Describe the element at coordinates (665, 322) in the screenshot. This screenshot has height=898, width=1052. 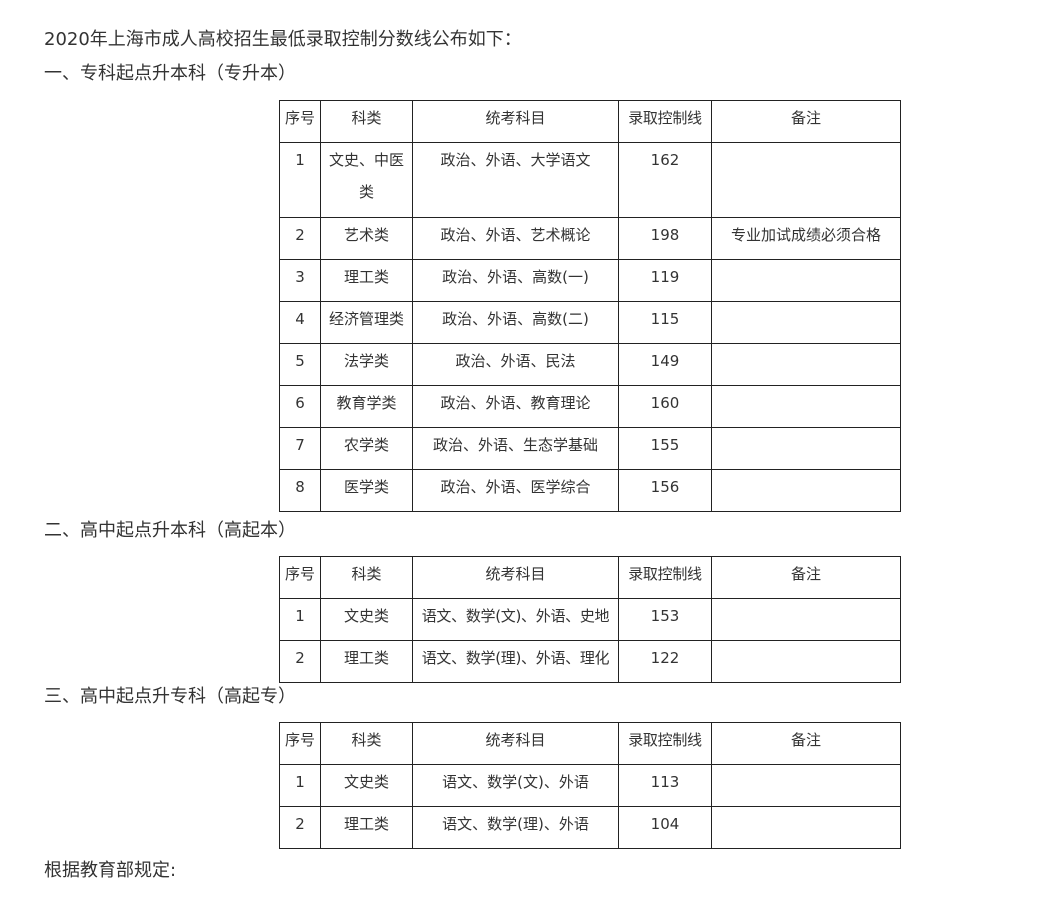
I see `cell-cutoff: 115` at that location.